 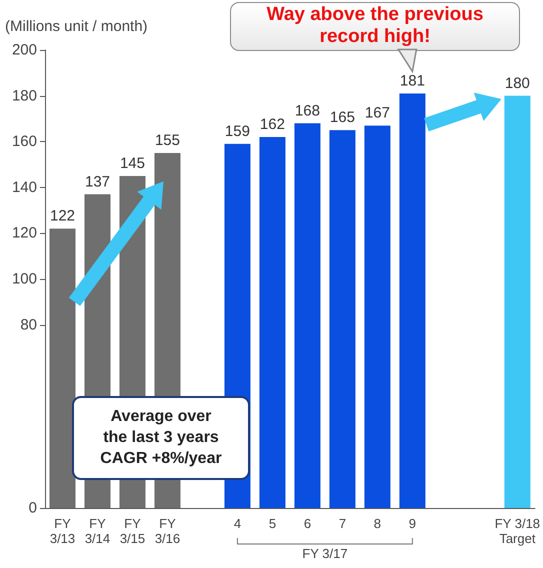 I want to click on data-label: 159, so click(x=237, y=131).